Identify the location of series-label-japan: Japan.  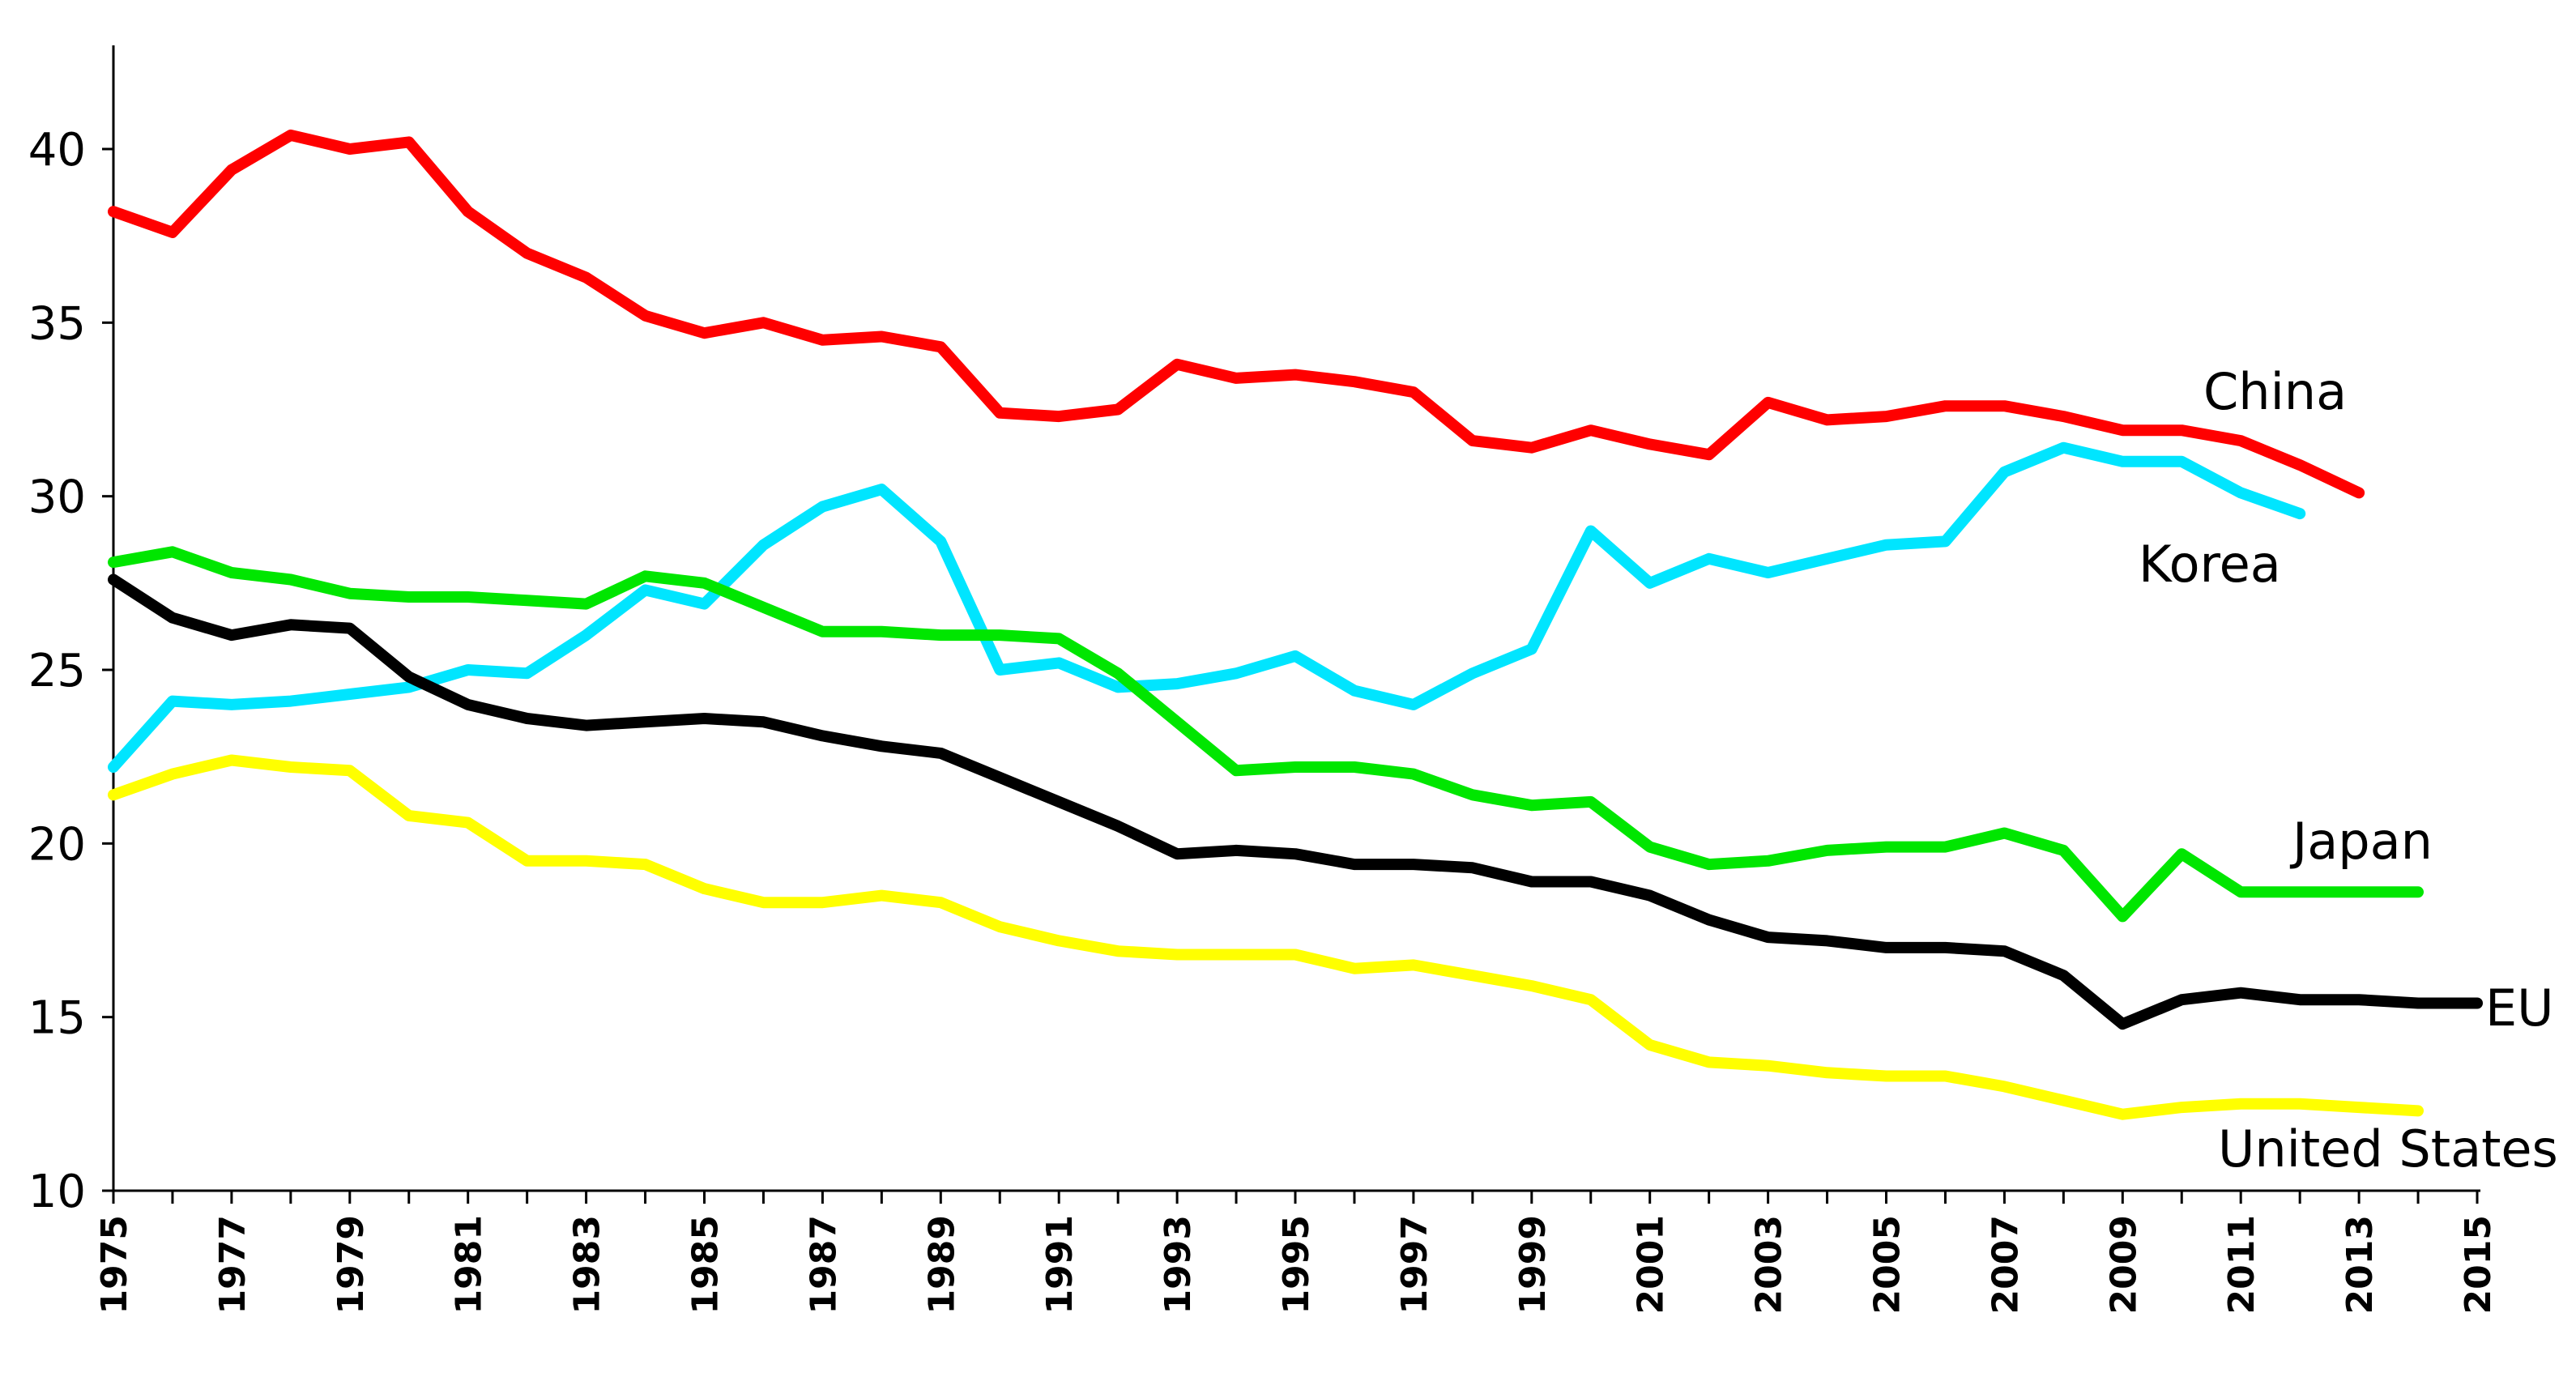
(2361, 842).